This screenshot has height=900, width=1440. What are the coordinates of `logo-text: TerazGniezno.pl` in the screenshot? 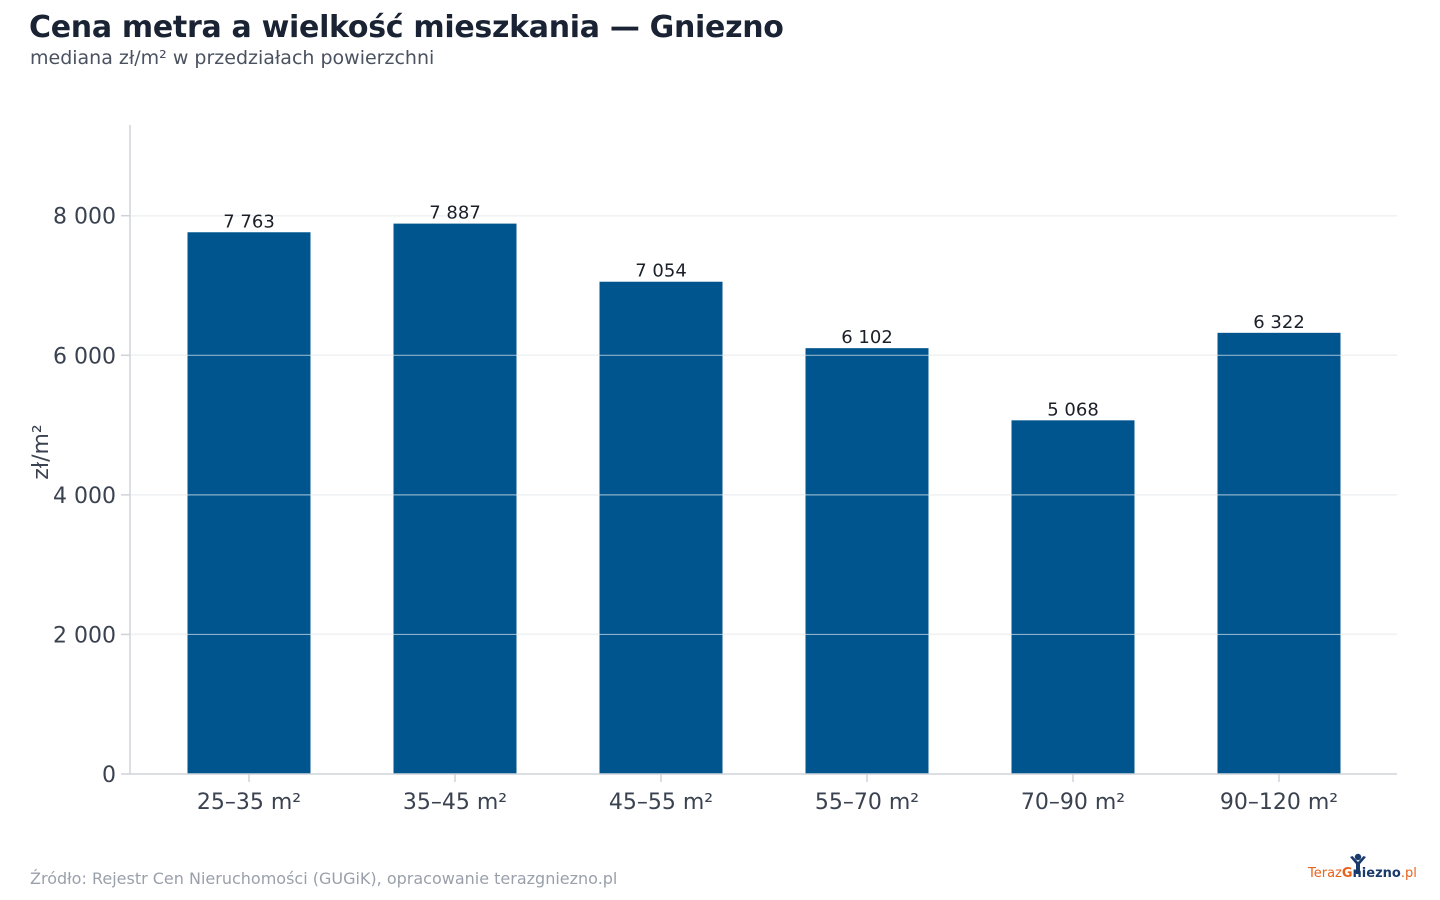 It's located at (1362, 873).